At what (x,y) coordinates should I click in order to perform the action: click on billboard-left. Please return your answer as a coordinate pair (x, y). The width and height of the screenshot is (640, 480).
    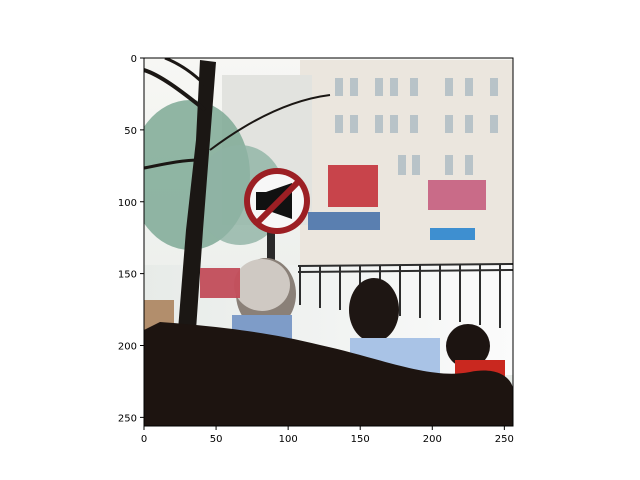
    Looking at the image, I should click on (353, 186).